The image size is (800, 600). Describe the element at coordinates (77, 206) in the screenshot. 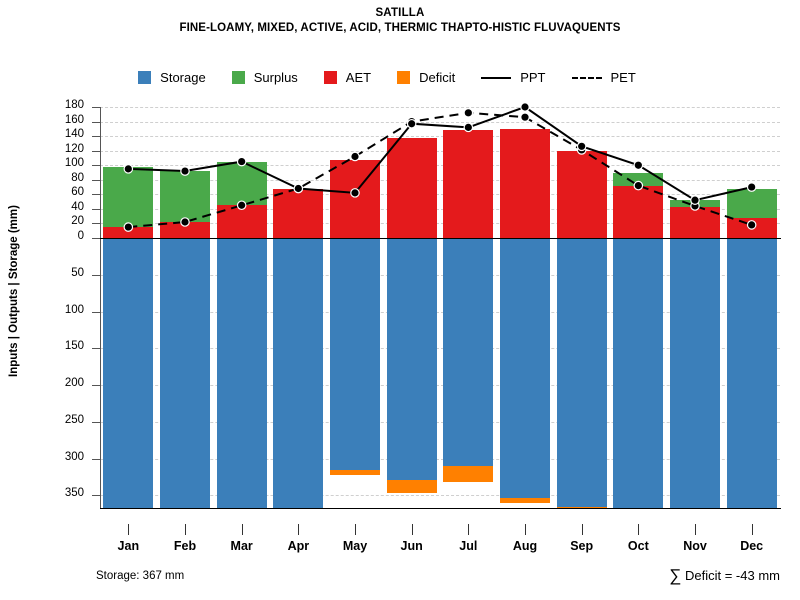

I see `y-tick-label: 40` at that location.